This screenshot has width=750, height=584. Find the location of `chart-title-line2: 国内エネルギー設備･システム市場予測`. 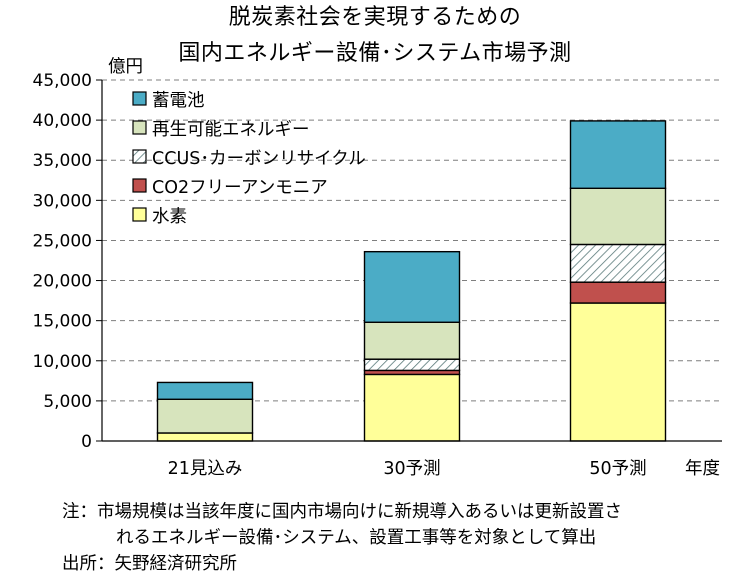

chart-title-line2: 国内エネルギー設備･システム市場予測 is located at coordinates (375, 53).